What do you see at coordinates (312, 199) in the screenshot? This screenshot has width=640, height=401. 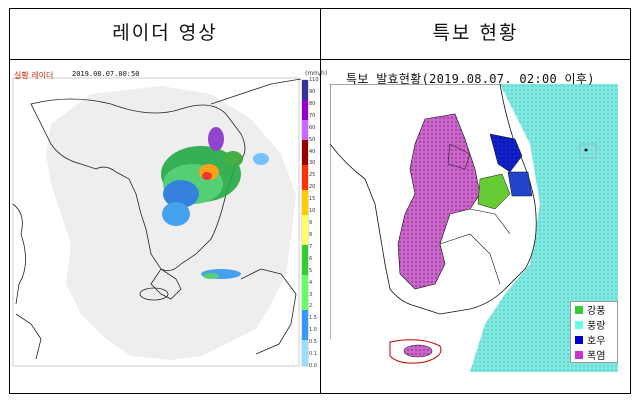 I see `radar-scale-tick: 15` at bounding box center [312, 199].